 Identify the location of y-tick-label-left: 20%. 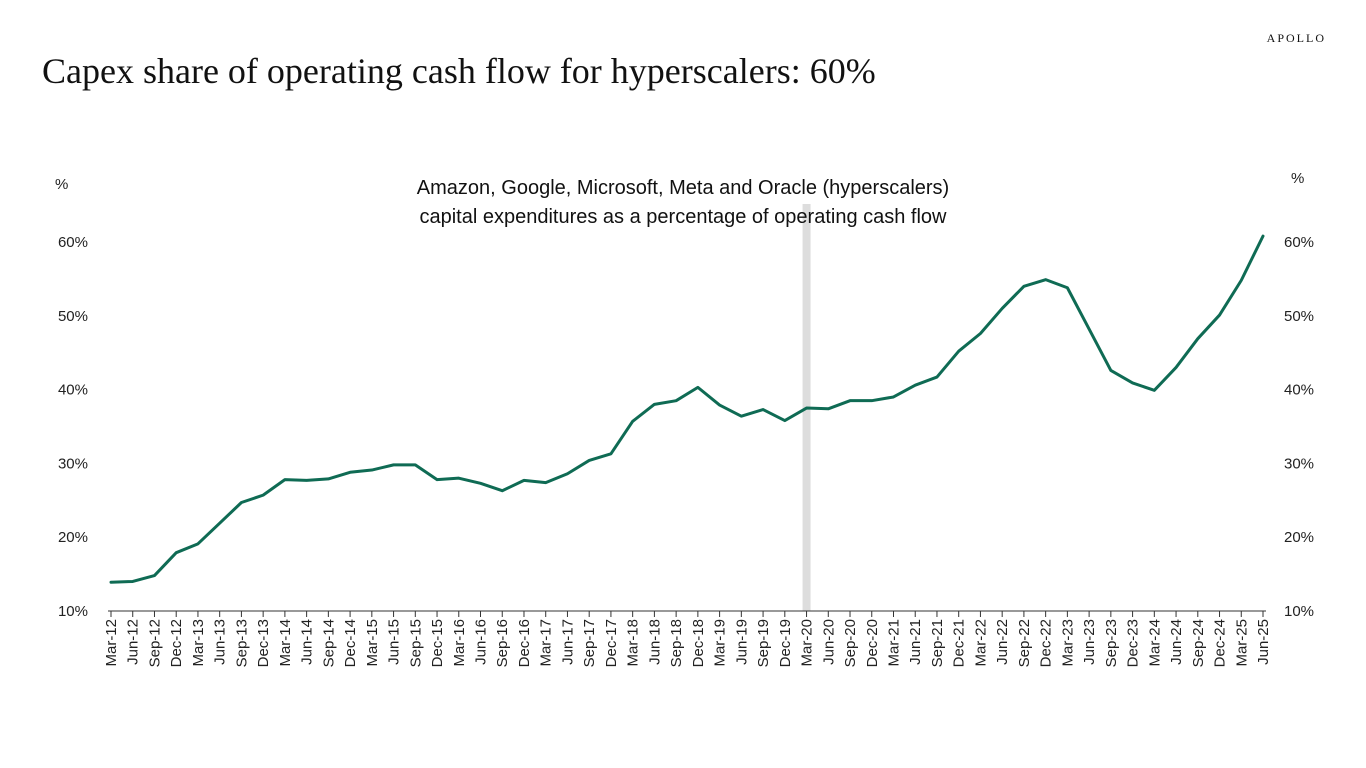
(73, 537).